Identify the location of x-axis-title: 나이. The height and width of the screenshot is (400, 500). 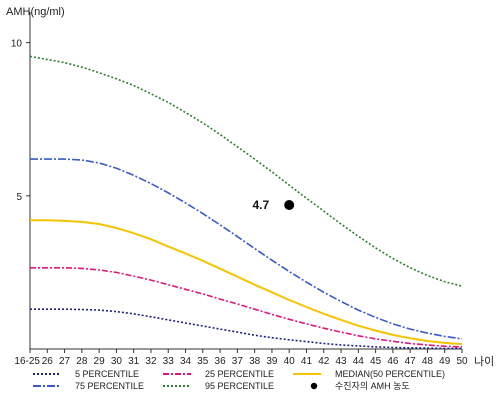
(484, 361).